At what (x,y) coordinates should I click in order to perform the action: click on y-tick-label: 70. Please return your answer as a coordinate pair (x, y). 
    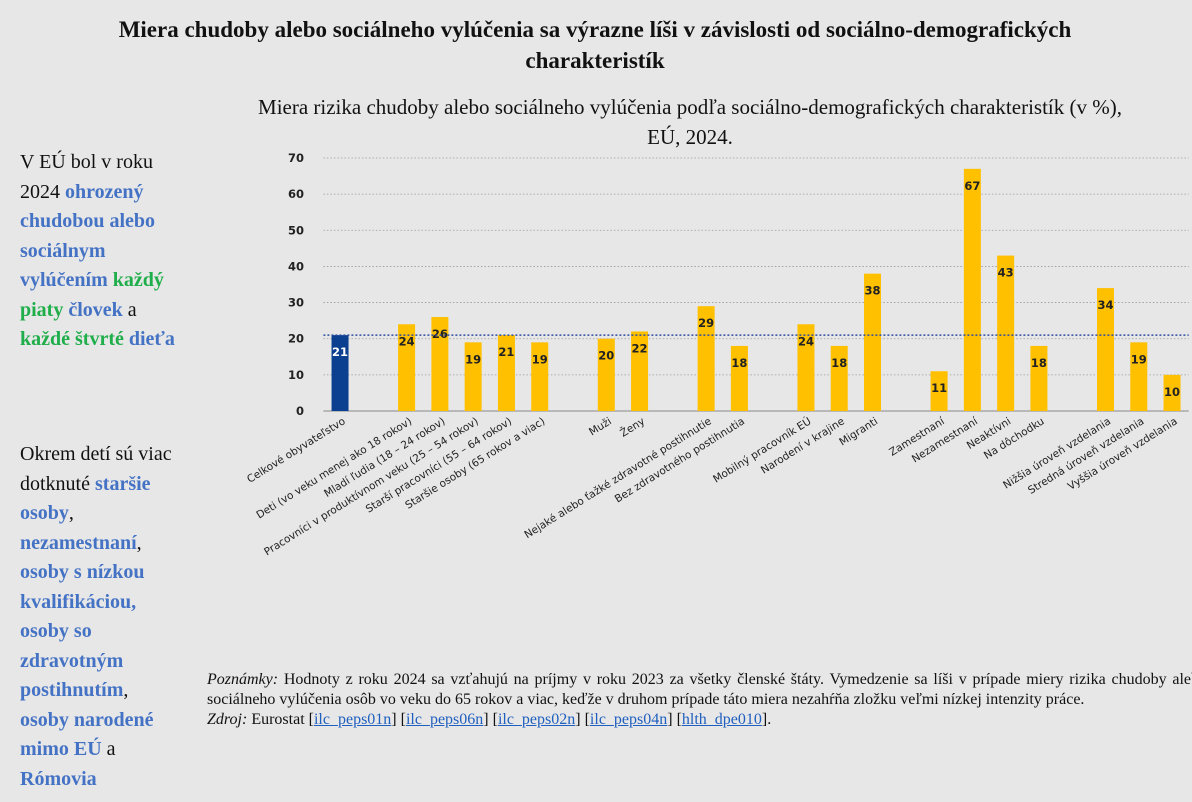
    Looking at the image, I should click on (296, 158).